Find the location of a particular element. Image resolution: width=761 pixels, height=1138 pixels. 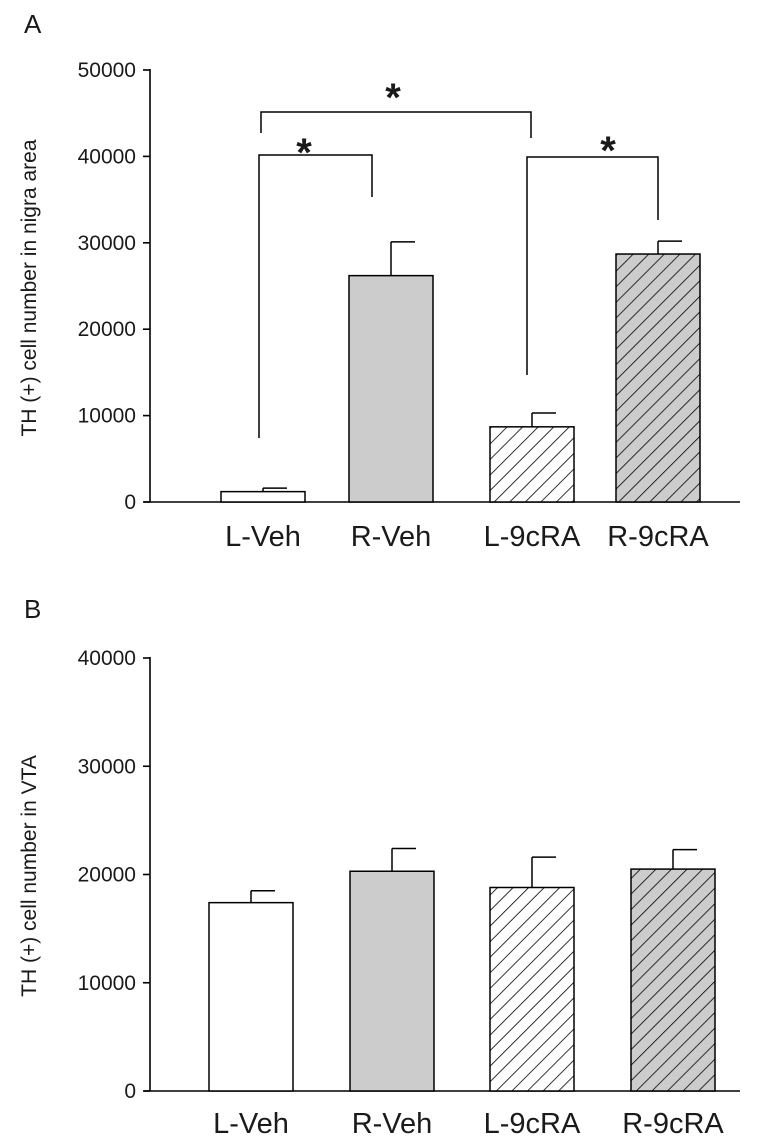

panel-b-y-tick-label: 10000 is located at coordinates (107, 983).